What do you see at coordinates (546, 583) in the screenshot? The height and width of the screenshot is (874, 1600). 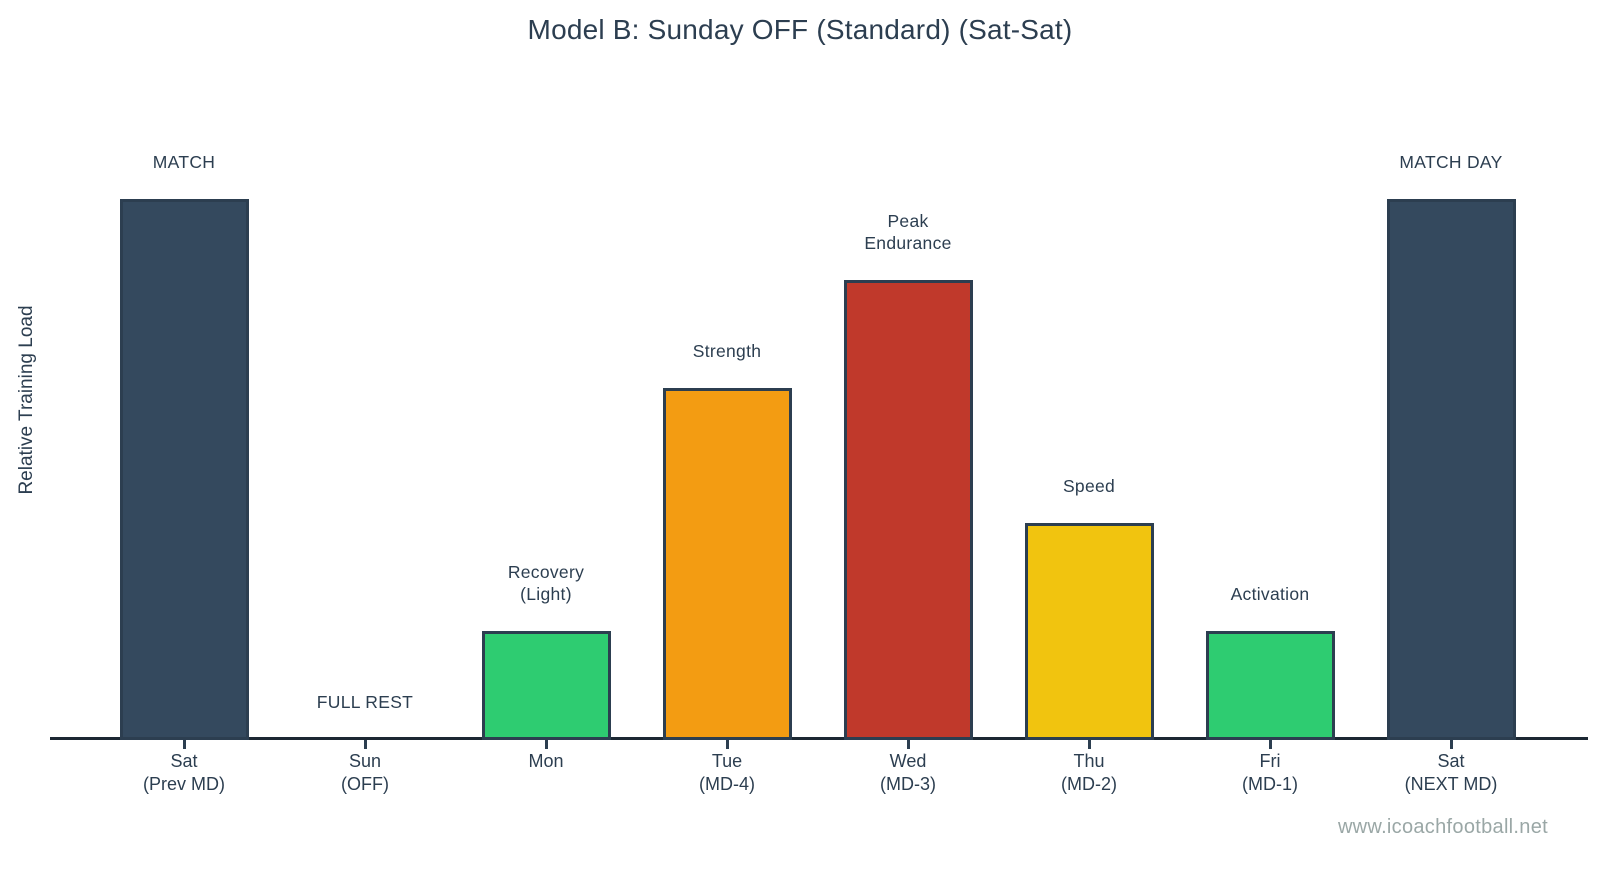 I see `annotation-mon: Recovery (Light)` at bounding box center [546, 583].